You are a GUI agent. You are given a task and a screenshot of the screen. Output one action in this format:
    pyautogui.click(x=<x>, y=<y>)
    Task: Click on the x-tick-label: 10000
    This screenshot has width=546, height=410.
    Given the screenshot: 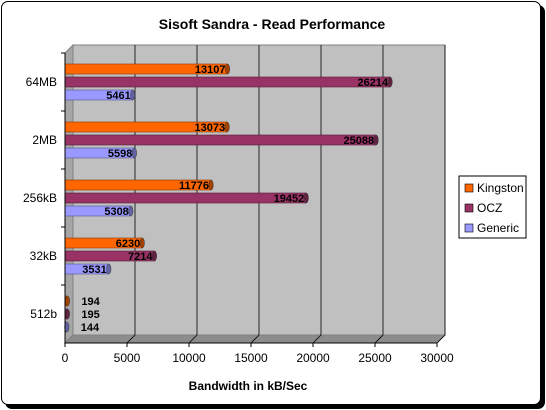 What is the action you would take?
    pyautogui.click(x=189, y=358)
    